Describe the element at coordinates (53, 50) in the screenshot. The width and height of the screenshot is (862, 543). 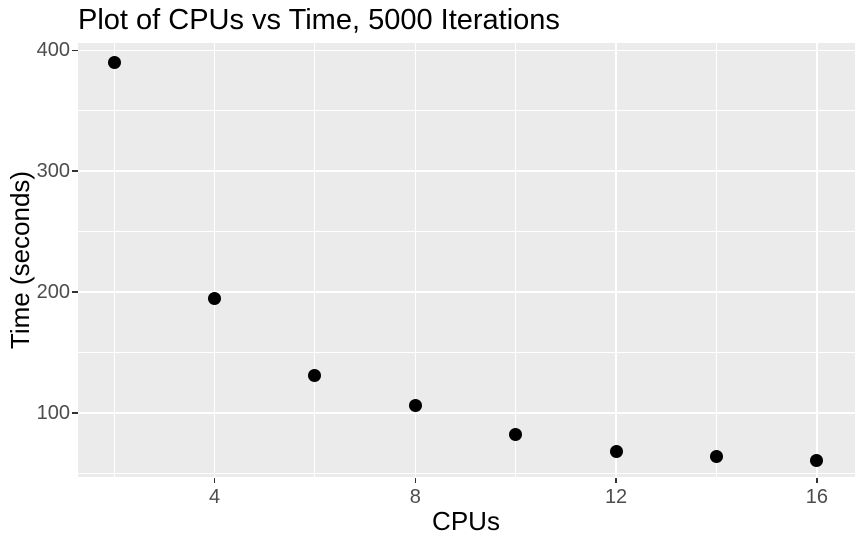
I see `y-tick-label: 400` at that location.